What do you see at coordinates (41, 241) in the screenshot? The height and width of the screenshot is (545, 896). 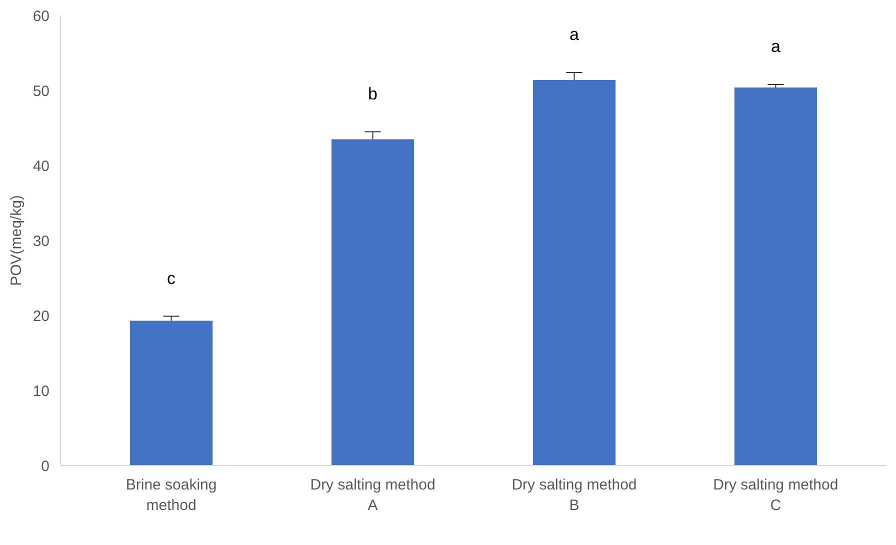 I see `y-tick-label: 30` at bounding box center [41, 241].